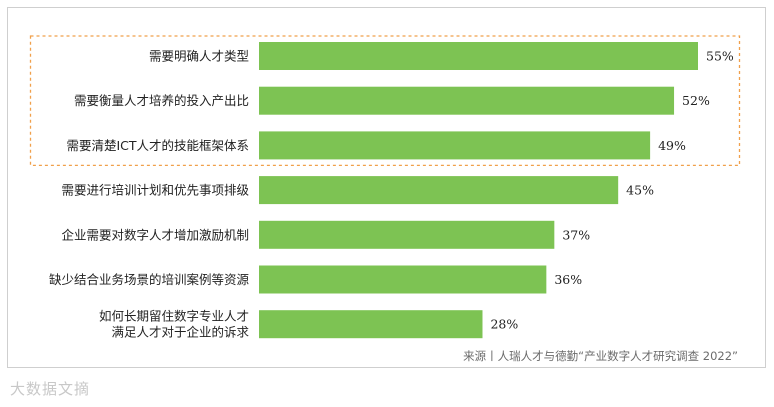  I want to click on category-label: 需要清楚ICT人才的技能框架体系, so click(157, 145).